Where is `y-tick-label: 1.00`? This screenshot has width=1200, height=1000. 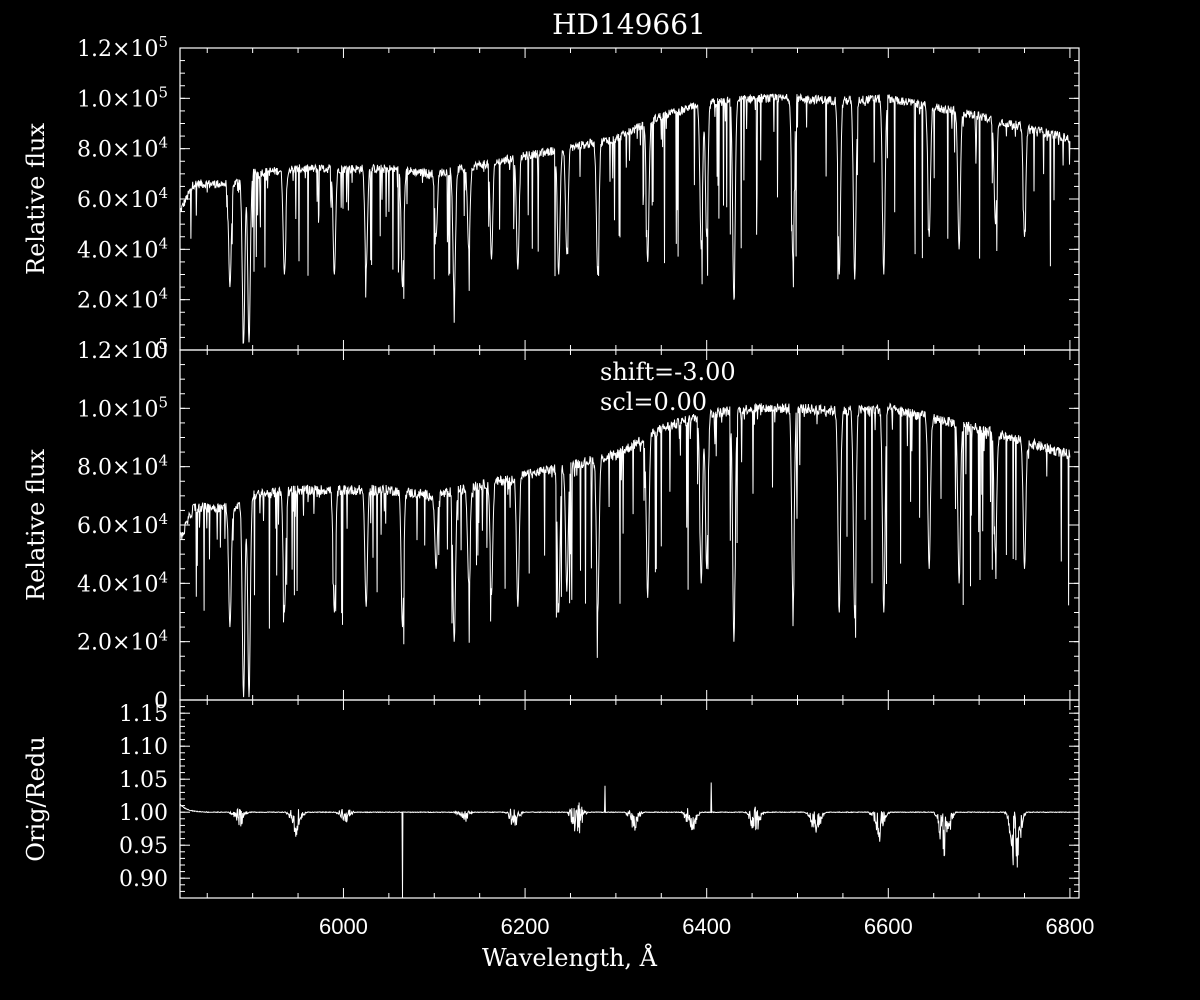 y-tick-label: 1.00 is located at coordinates (143, 813).